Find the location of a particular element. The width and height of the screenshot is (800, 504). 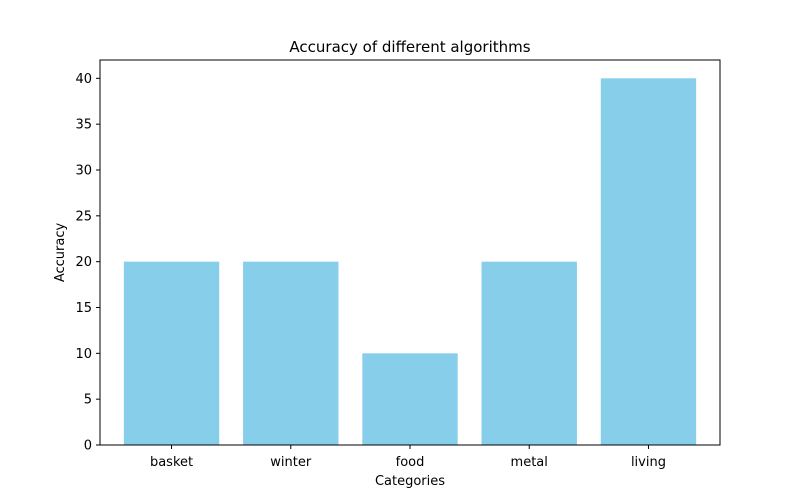

bar-metal is located at coordinates (529, 353).